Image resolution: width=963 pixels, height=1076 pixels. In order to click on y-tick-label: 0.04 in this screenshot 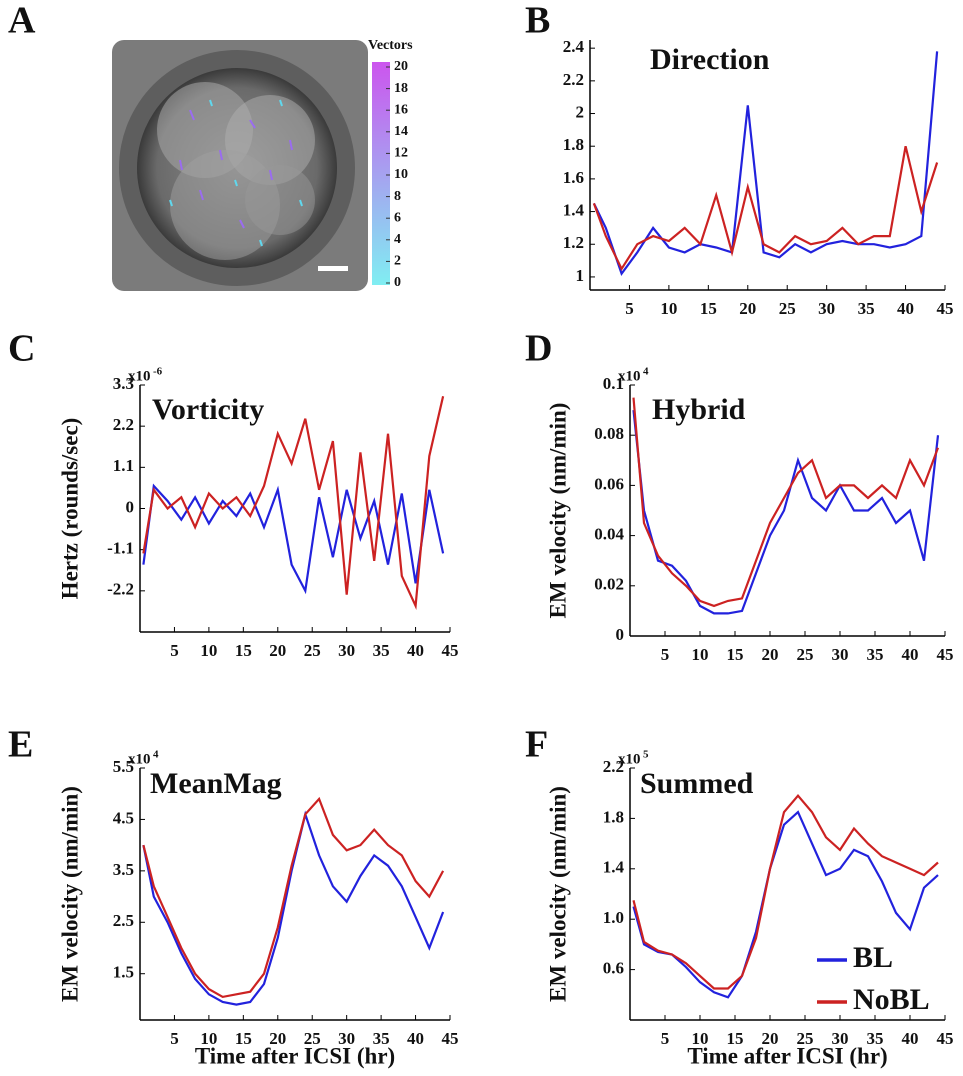, I will do `click(609, 534)`.